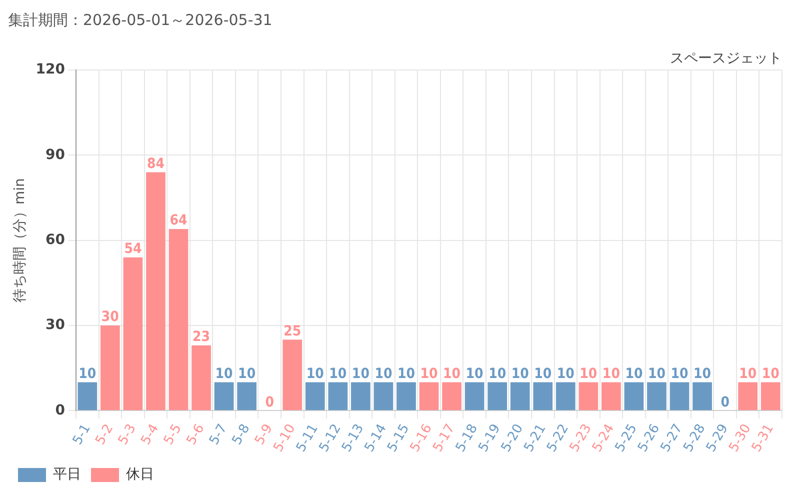  What do you see at coordinates (110, 317) in the screenshot?
I see `data-label: 30` at bounding box center [110, 317].